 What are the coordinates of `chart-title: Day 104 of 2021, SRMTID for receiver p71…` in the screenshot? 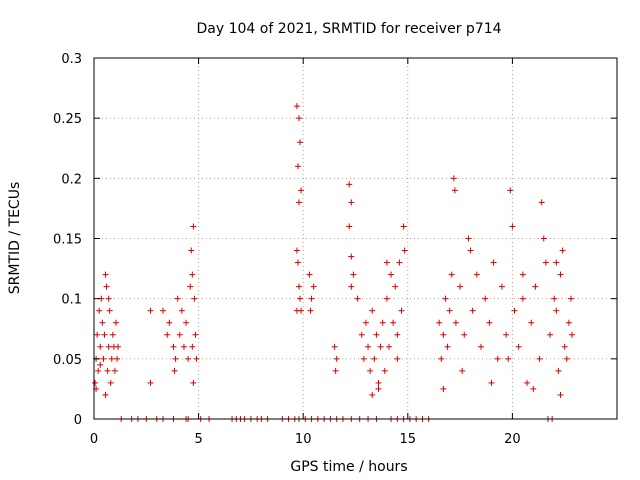 It's located at (348, 29).